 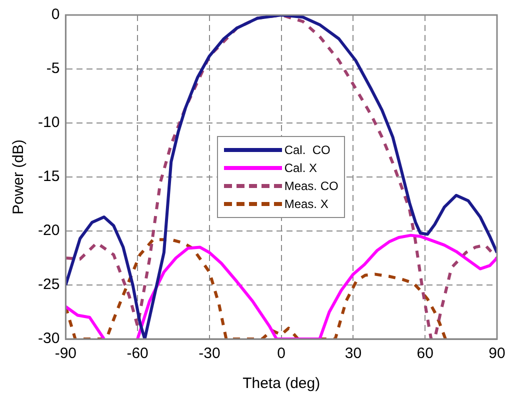 What do you see at coordinates (49, 123) in the screenshot?
I see `y-tick-label: -10` at bounding box center [49, 123].